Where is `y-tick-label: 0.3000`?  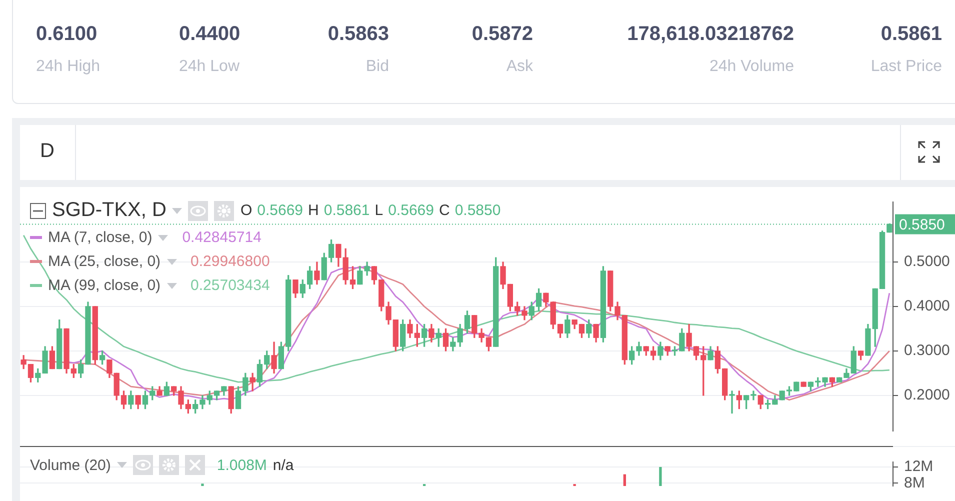 y-tick-label: 0.3000 is located at coordinates (927, 351).